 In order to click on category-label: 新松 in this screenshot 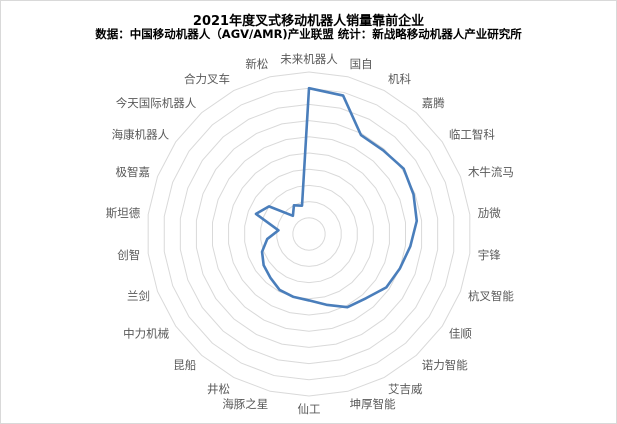, I will do `click(256, 64)`.